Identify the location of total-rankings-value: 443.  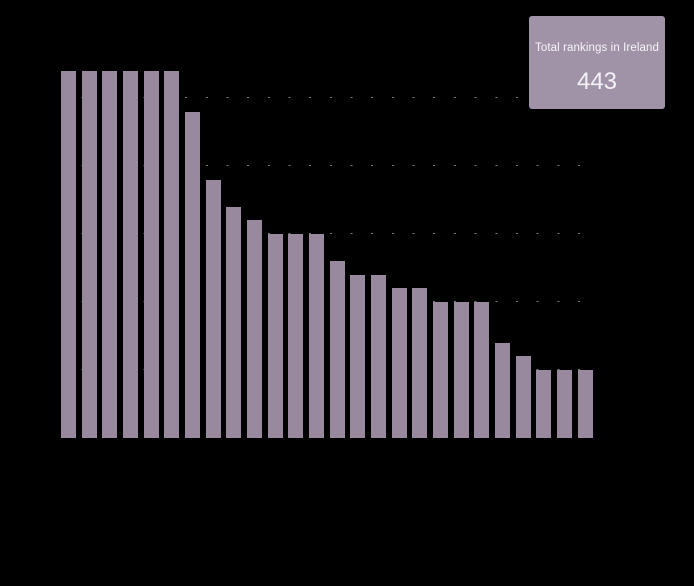
(597, 81).